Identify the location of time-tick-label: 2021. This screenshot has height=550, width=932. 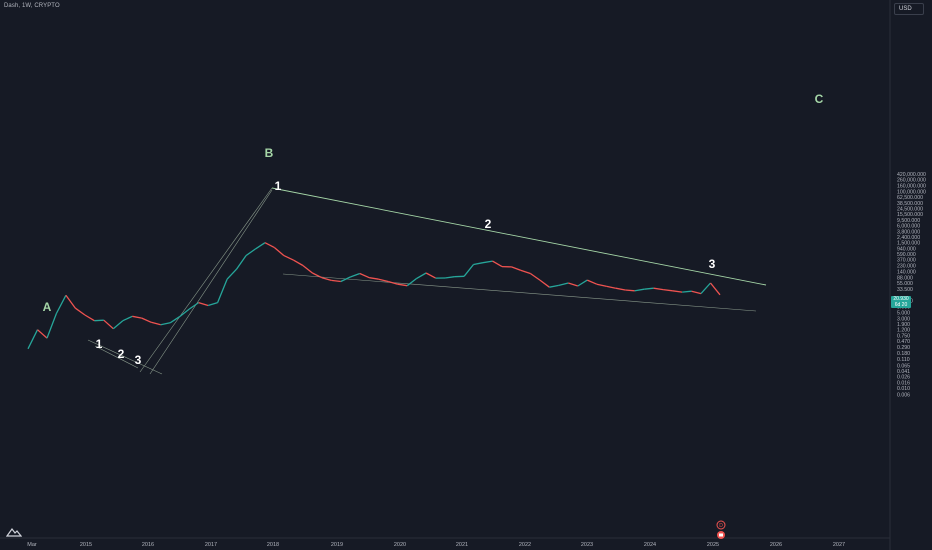
(462, 545).